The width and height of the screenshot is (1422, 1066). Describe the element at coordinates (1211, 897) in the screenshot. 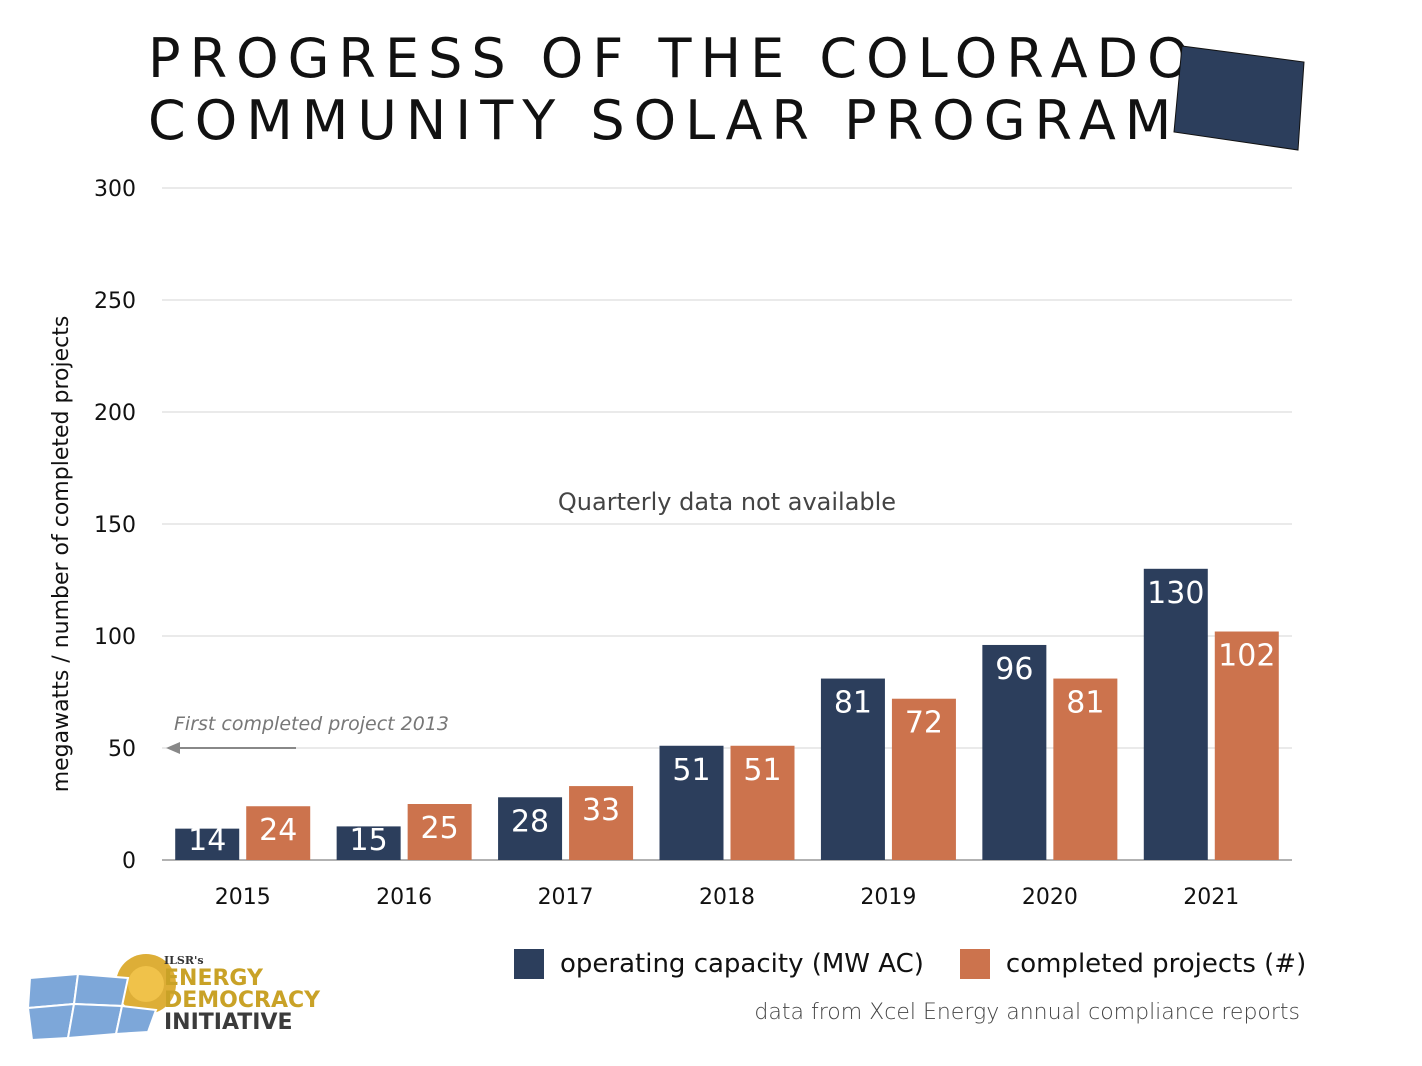

I see `x-tick-label: 2021` at that location.